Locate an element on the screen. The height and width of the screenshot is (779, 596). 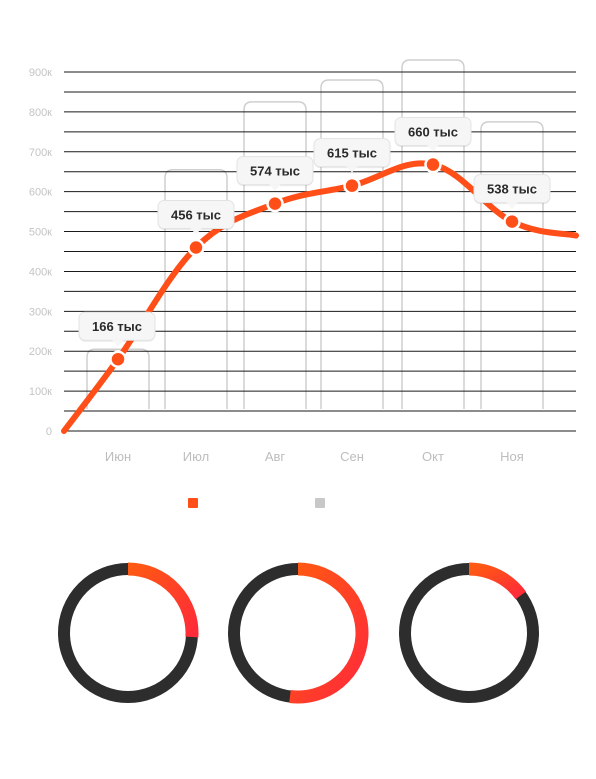
y-tick-label: 600к is located at coordinates (40, 193).